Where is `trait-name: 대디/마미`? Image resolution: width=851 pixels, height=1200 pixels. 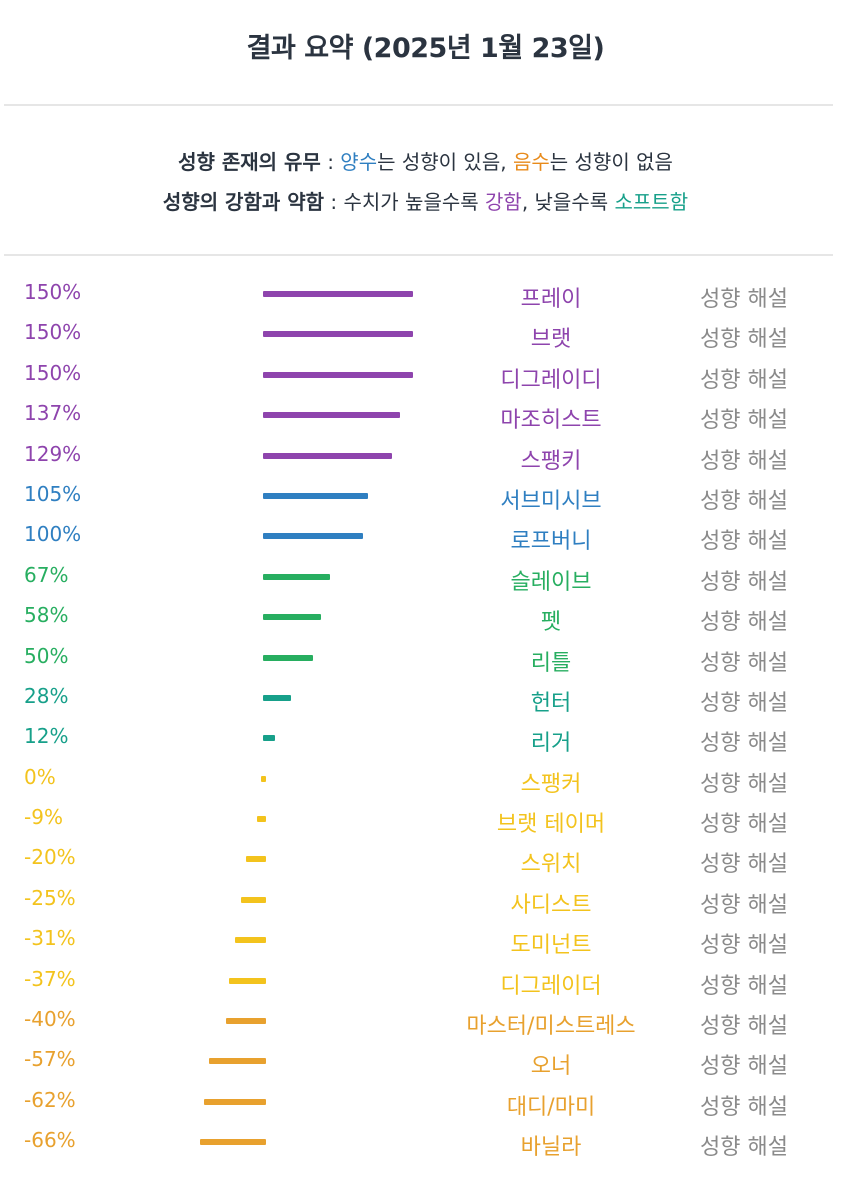 trait-name: 대디/마미 is located at coordinates (551, 1107).